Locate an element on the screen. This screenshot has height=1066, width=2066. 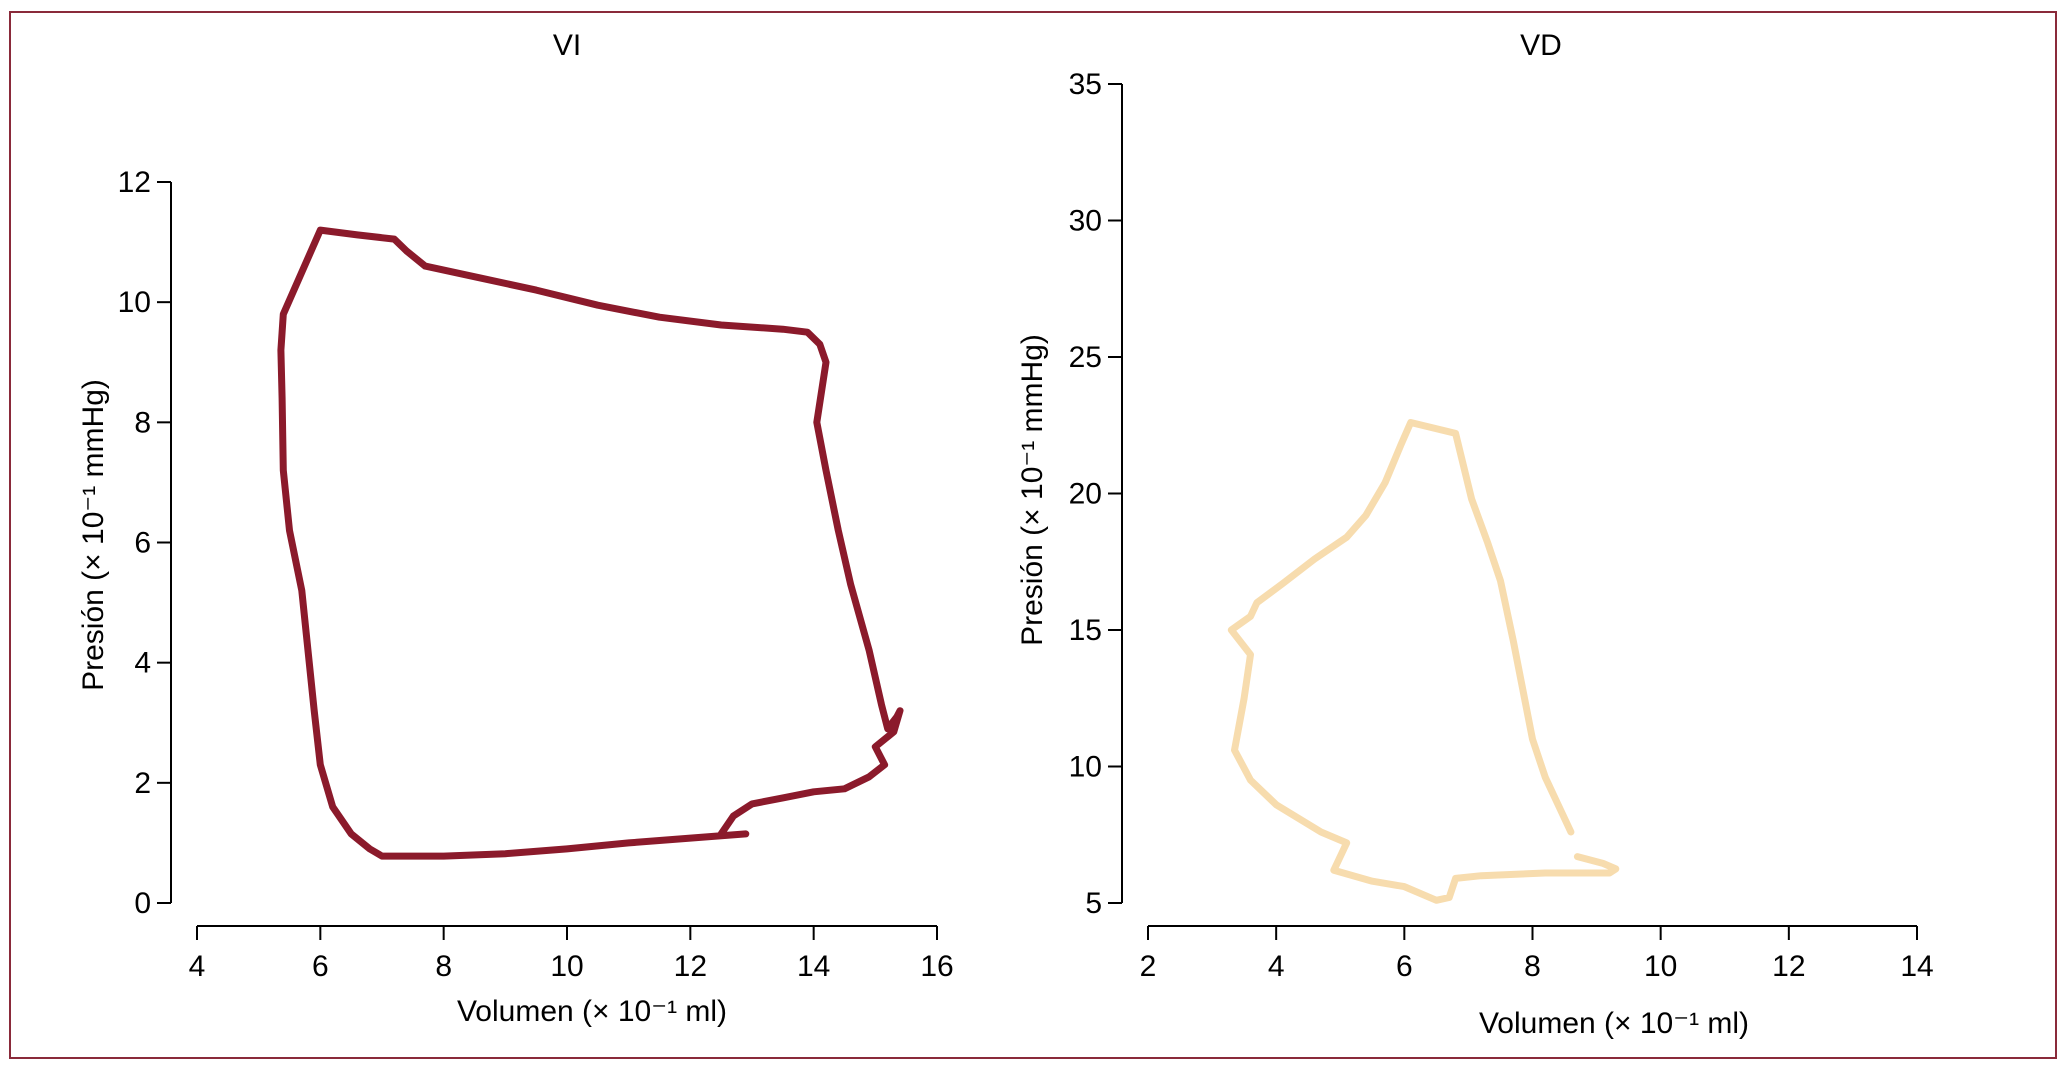
chart-title-vi: VI is located at coordinates (567, 45).